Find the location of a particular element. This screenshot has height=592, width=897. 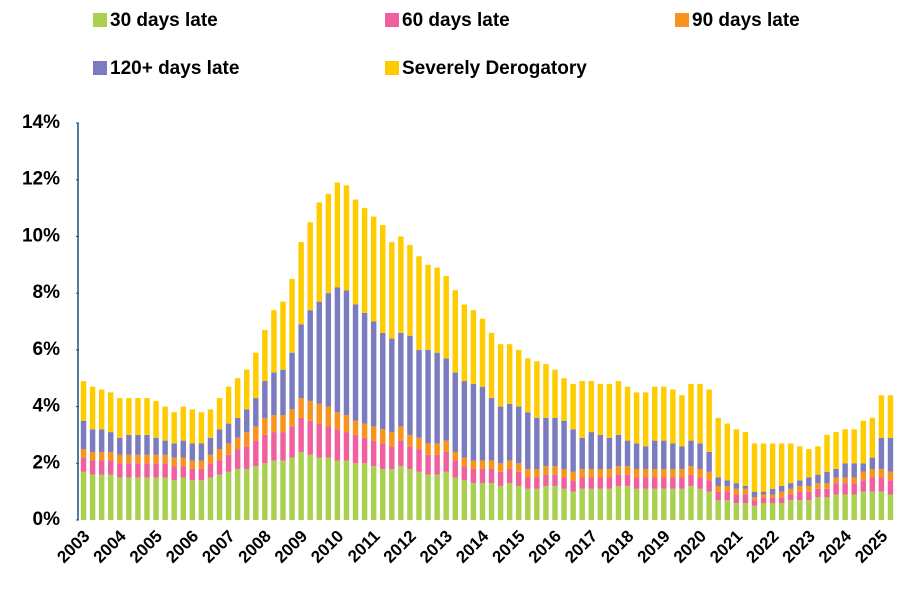

y-tick-label: 8% is located at coordinates (47, 292).